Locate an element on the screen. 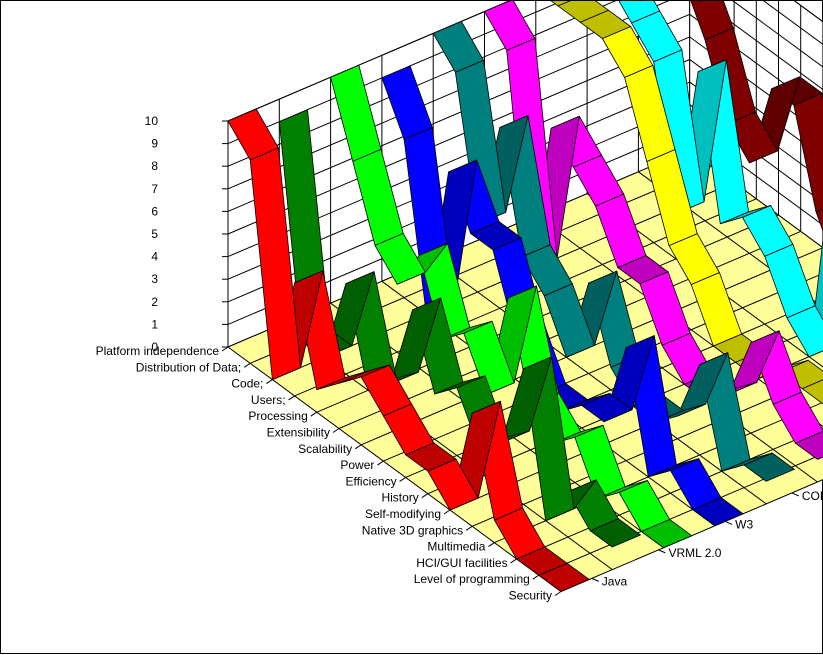 This screenshot has width=823, height=655. z-tick-label: 9 is located at coordinates (154, 144).